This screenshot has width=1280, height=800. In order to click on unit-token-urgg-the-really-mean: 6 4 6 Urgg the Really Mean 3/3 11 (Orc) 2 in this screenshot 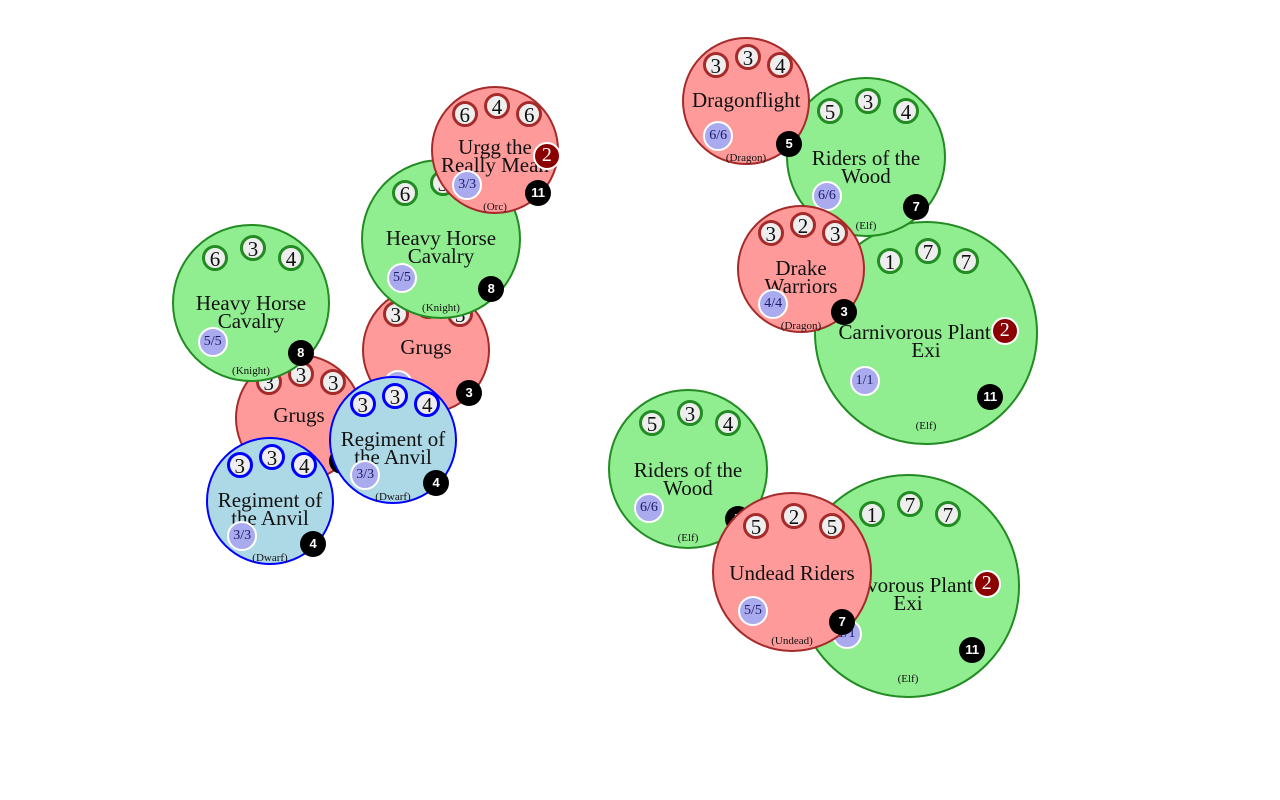, I will do `click(496, 150)`.